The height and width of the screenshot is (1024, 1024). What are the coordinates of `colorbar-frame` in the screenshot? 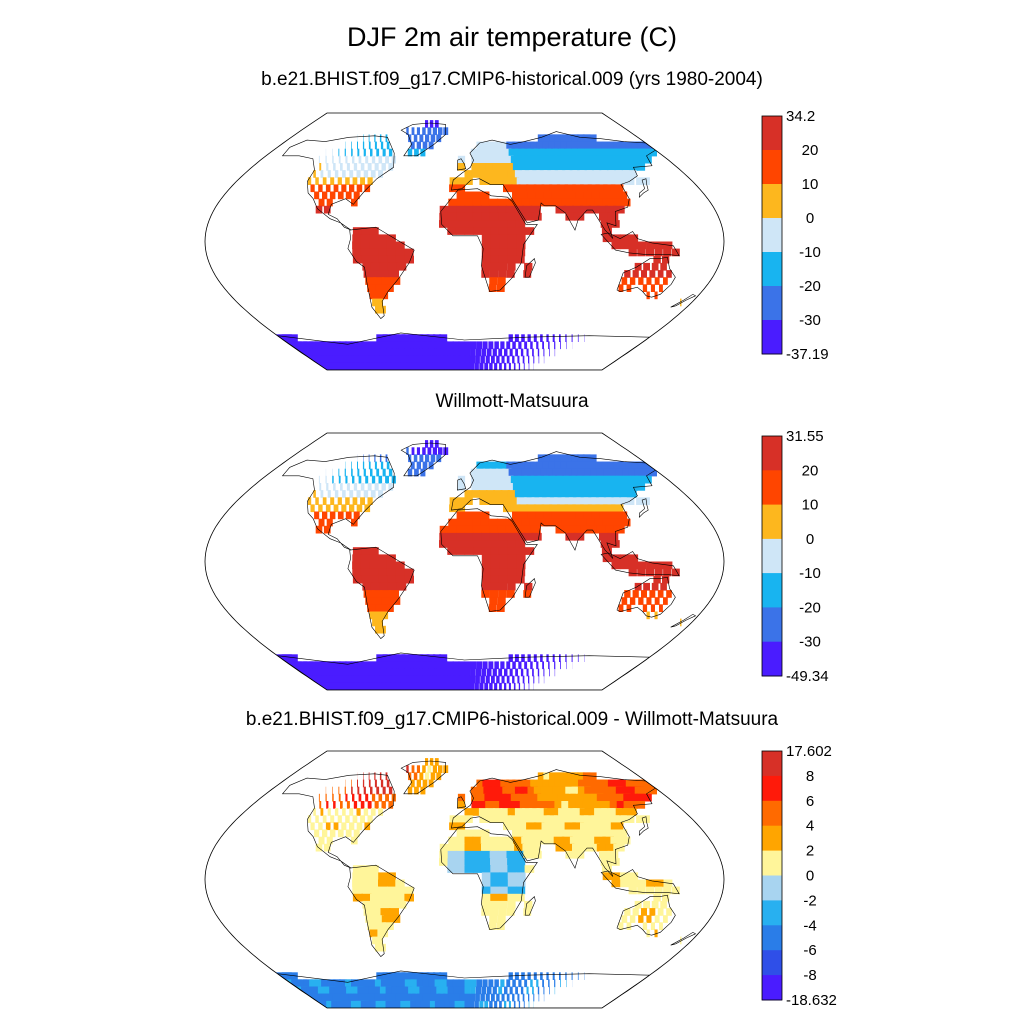 It's located at (772, 875).